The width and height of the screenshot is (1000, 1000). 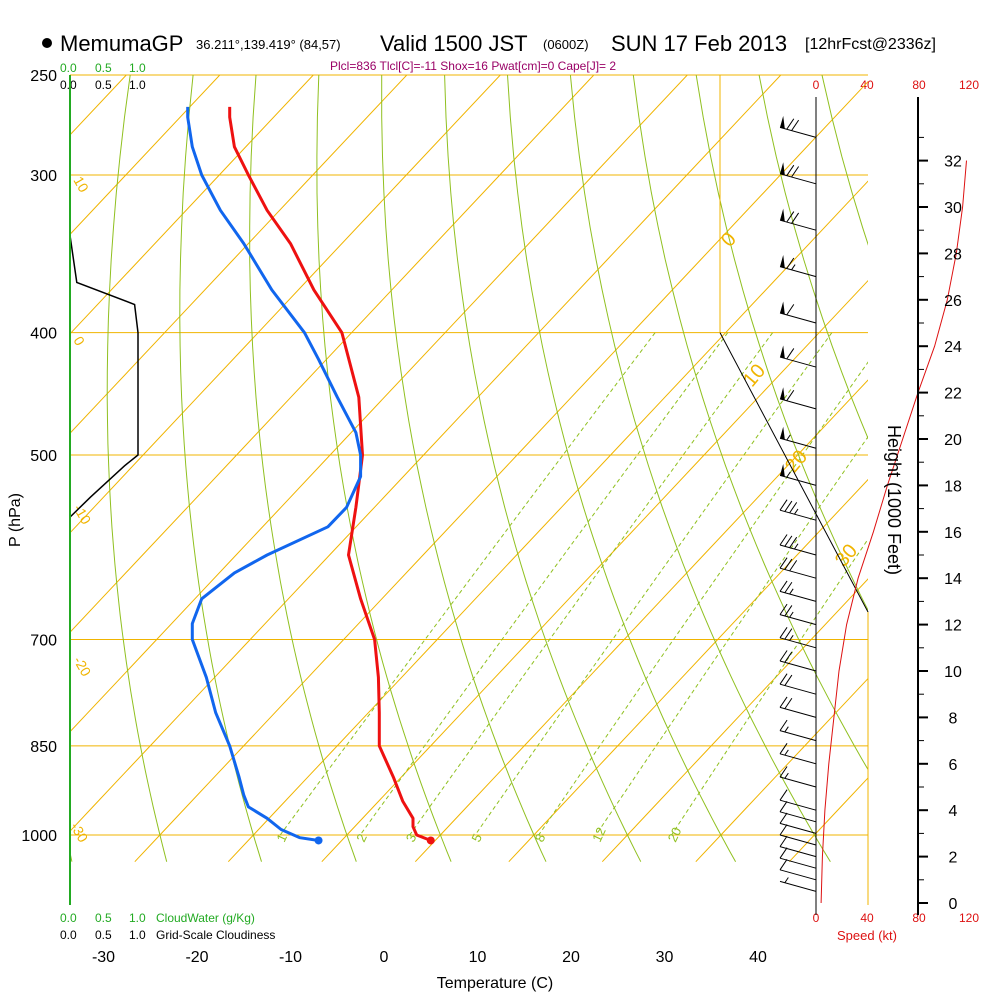 I want to click on temperature-tick-label: 0, so click(x=384, y=957).